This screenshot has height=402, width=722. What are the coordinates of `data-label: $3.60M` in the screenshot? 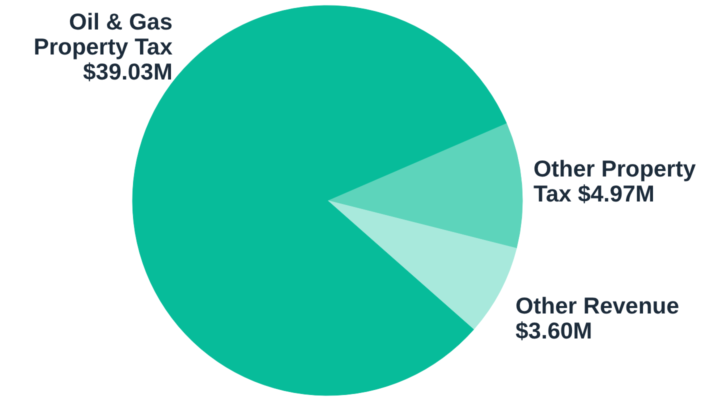 It's located at (554, 331).